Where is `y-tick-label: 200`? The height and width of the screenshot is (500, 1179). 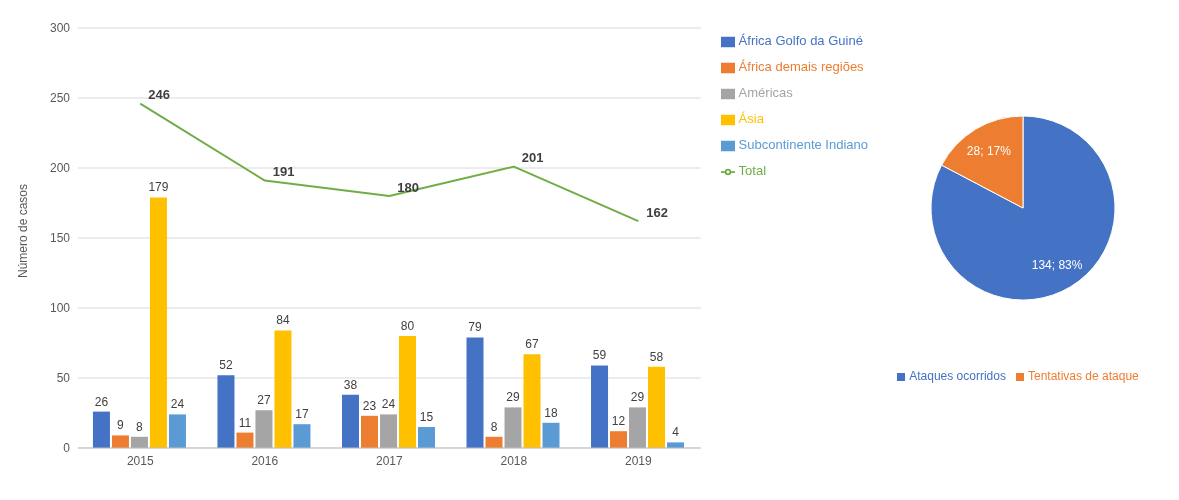 y-tick-label: 200 is located at coordinates (60, 168).